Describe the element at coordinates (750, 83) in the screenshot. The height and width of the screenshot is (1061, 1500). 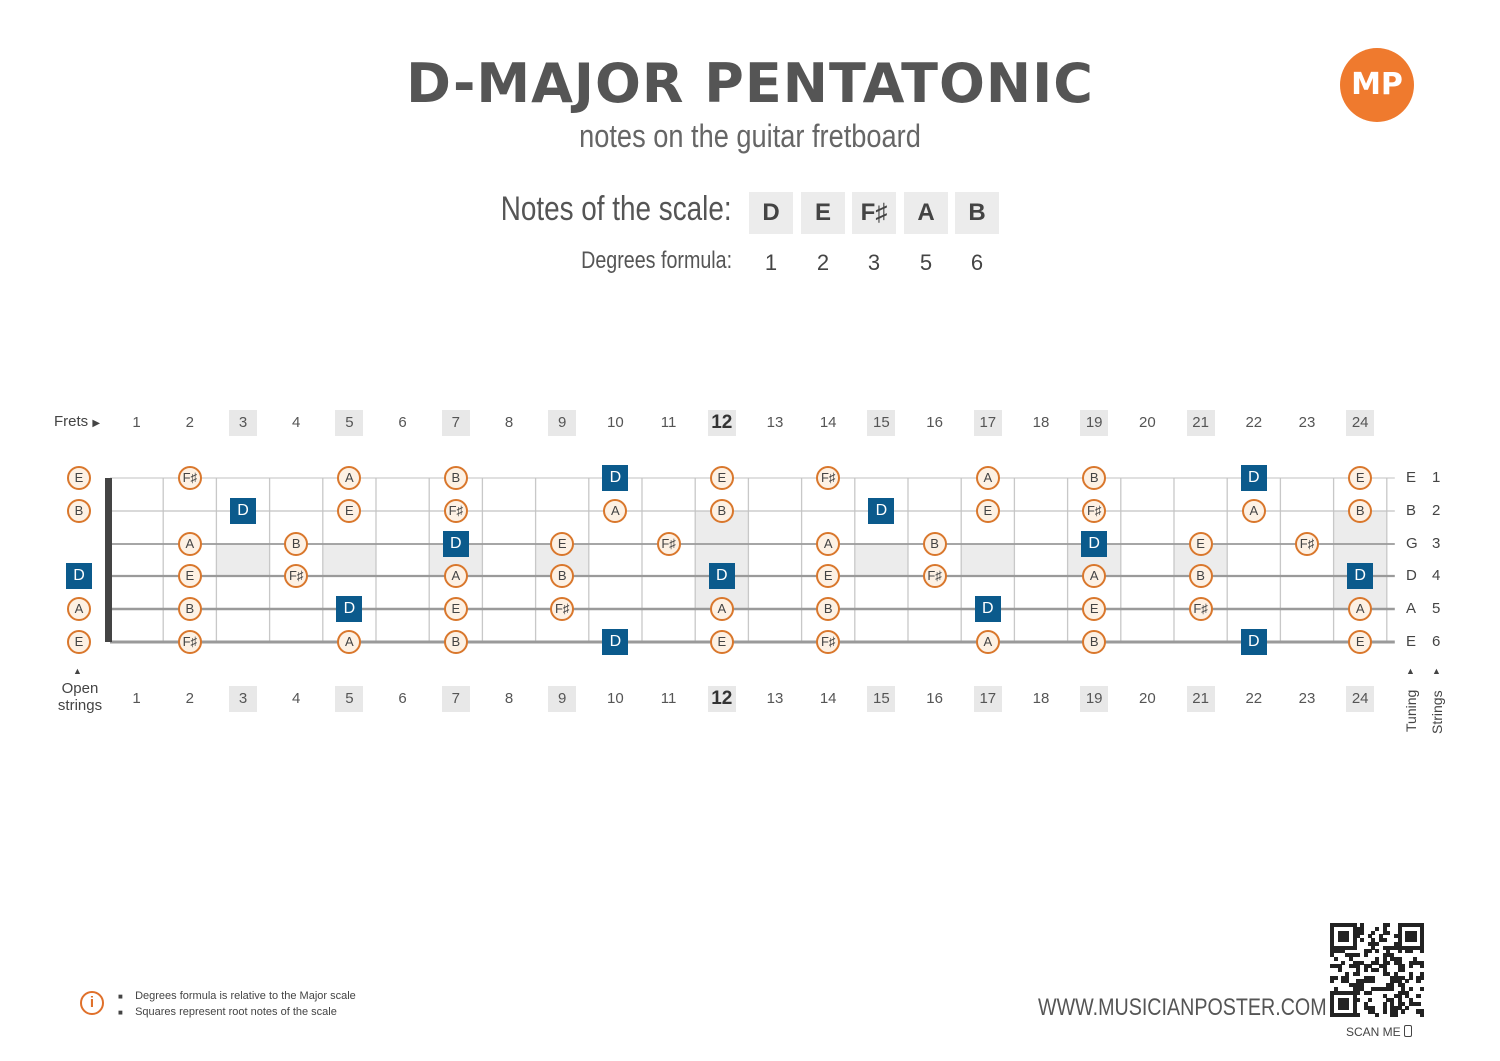
I see `page-title: D-MAJOR PENTATONIC` at that location.